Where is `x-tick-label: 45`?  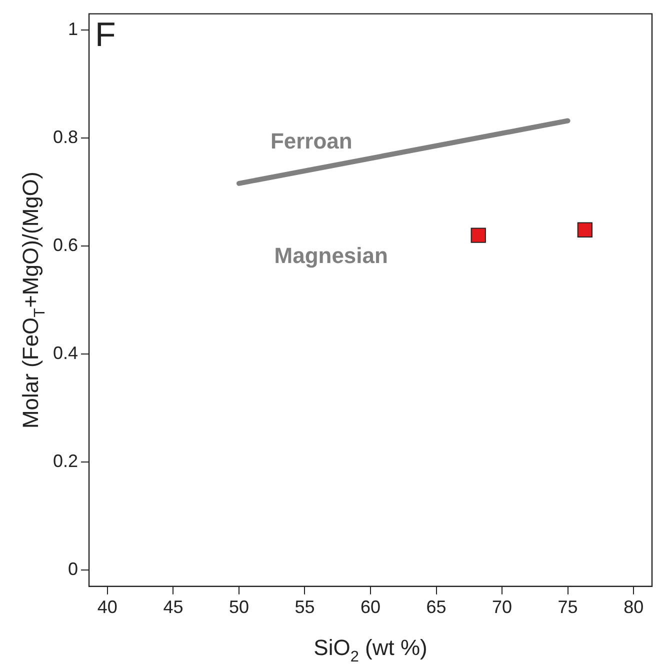 x-tick-label: 45 is located at coordinates (173, 607).